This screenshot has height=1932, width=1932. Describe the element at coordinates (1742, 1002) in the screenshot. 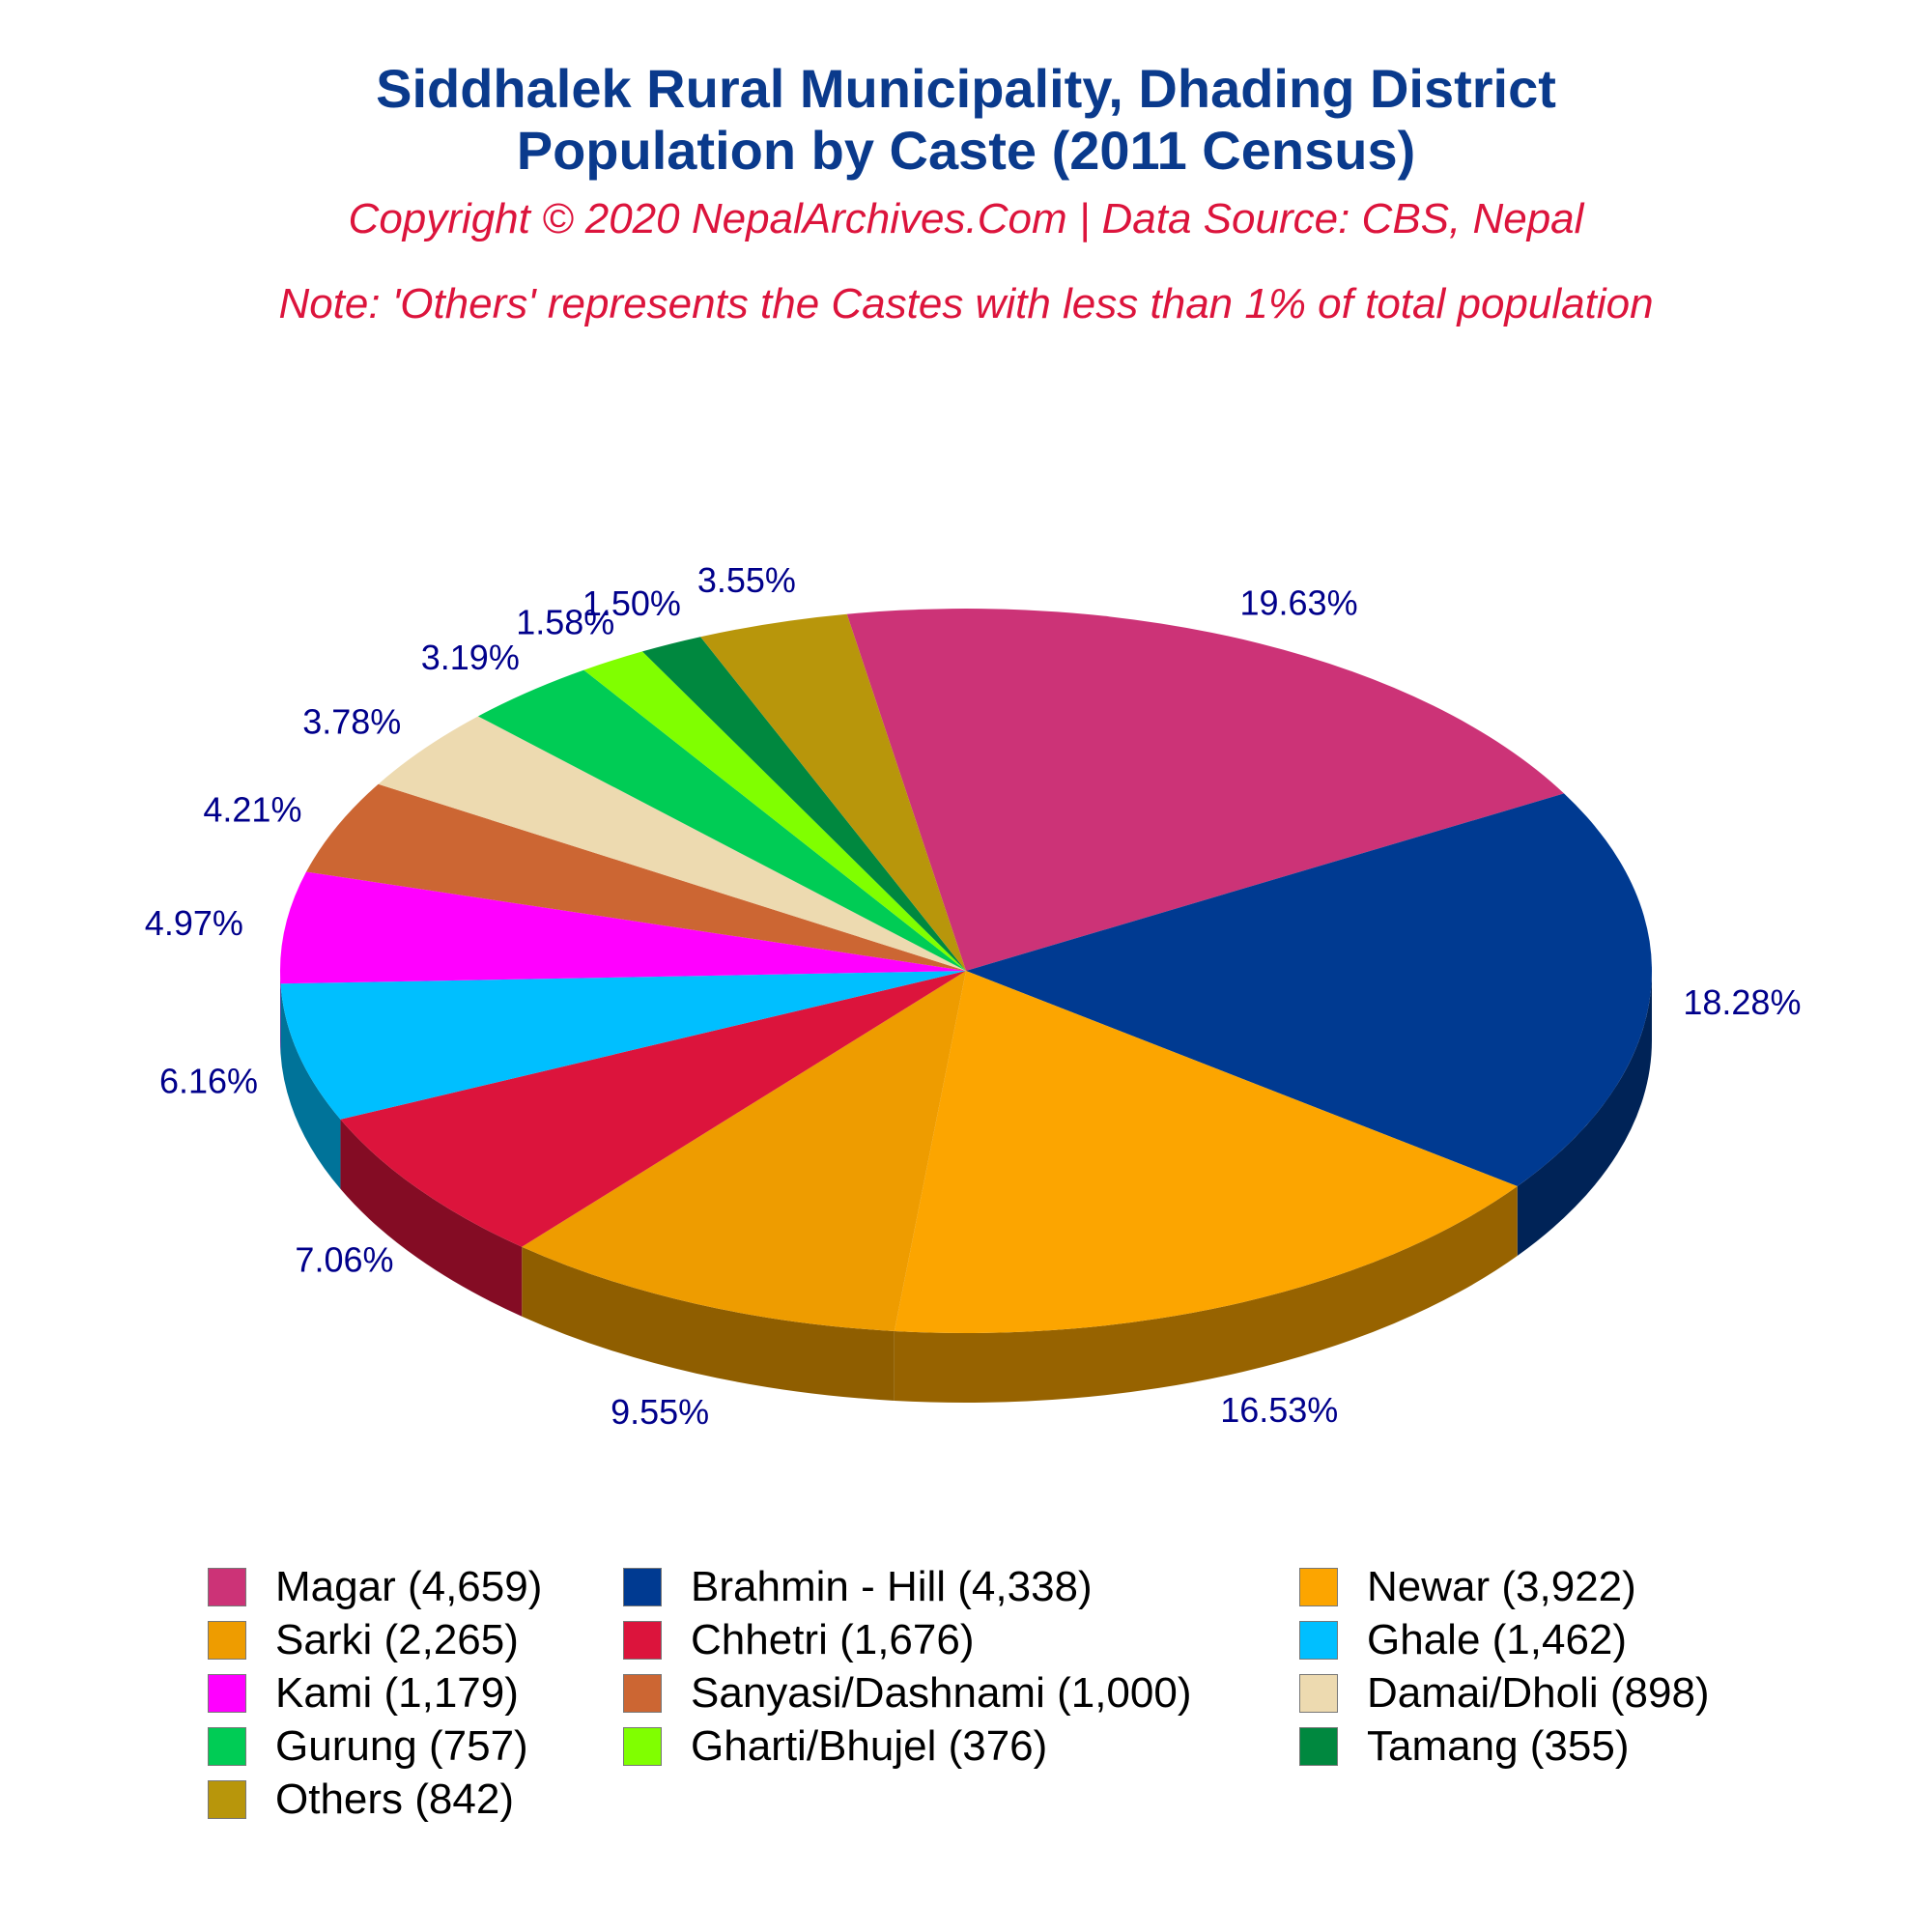

I see `percent-label-brahmin-hill: 18.28%` at that location.